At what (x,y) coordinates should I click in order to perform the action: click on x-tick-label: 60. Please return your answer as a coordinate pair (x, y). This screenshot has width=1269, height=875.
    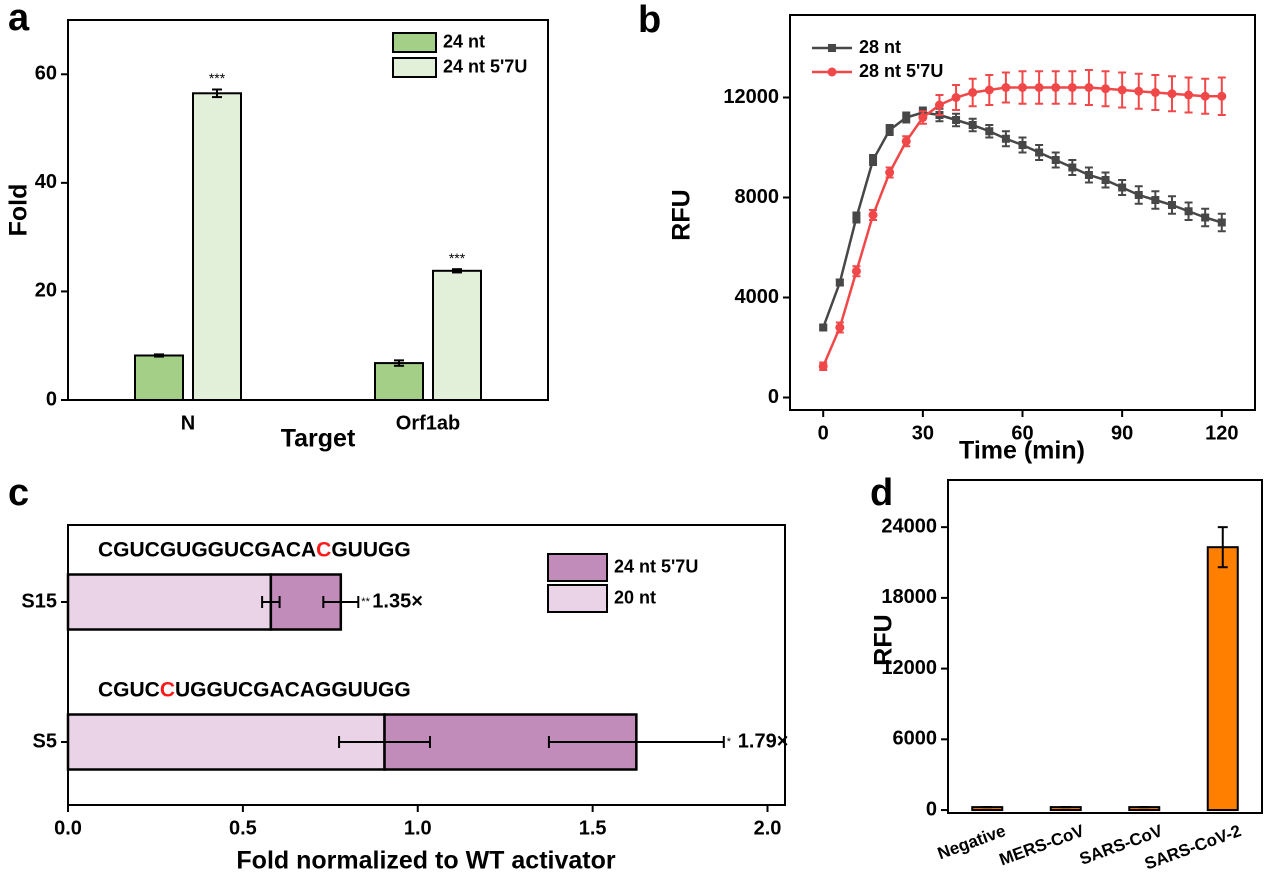
    Looking at the image, I should click on (1022, 433).